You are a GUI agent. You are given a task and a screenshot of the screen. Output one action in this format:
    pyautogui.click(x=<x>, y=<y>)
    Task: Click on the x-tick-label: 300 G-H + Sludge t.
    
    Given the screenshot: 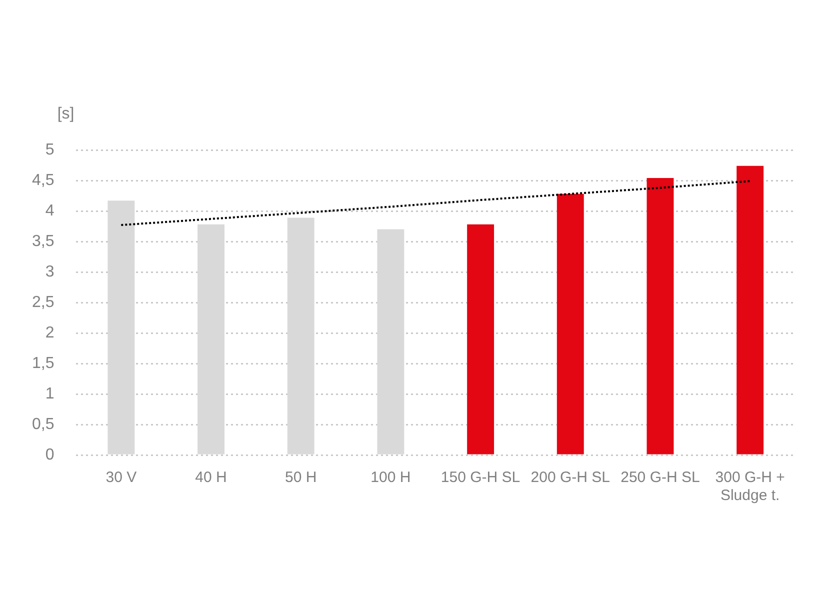 What is the action you would take?
    pyautogui.click(x=750, y=486)
    